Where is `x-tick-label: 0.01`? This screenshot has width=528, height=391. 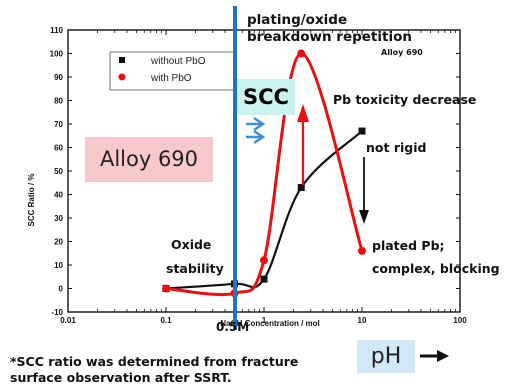
x-tick-label: 0.01 is located at coordinates (68, 320).